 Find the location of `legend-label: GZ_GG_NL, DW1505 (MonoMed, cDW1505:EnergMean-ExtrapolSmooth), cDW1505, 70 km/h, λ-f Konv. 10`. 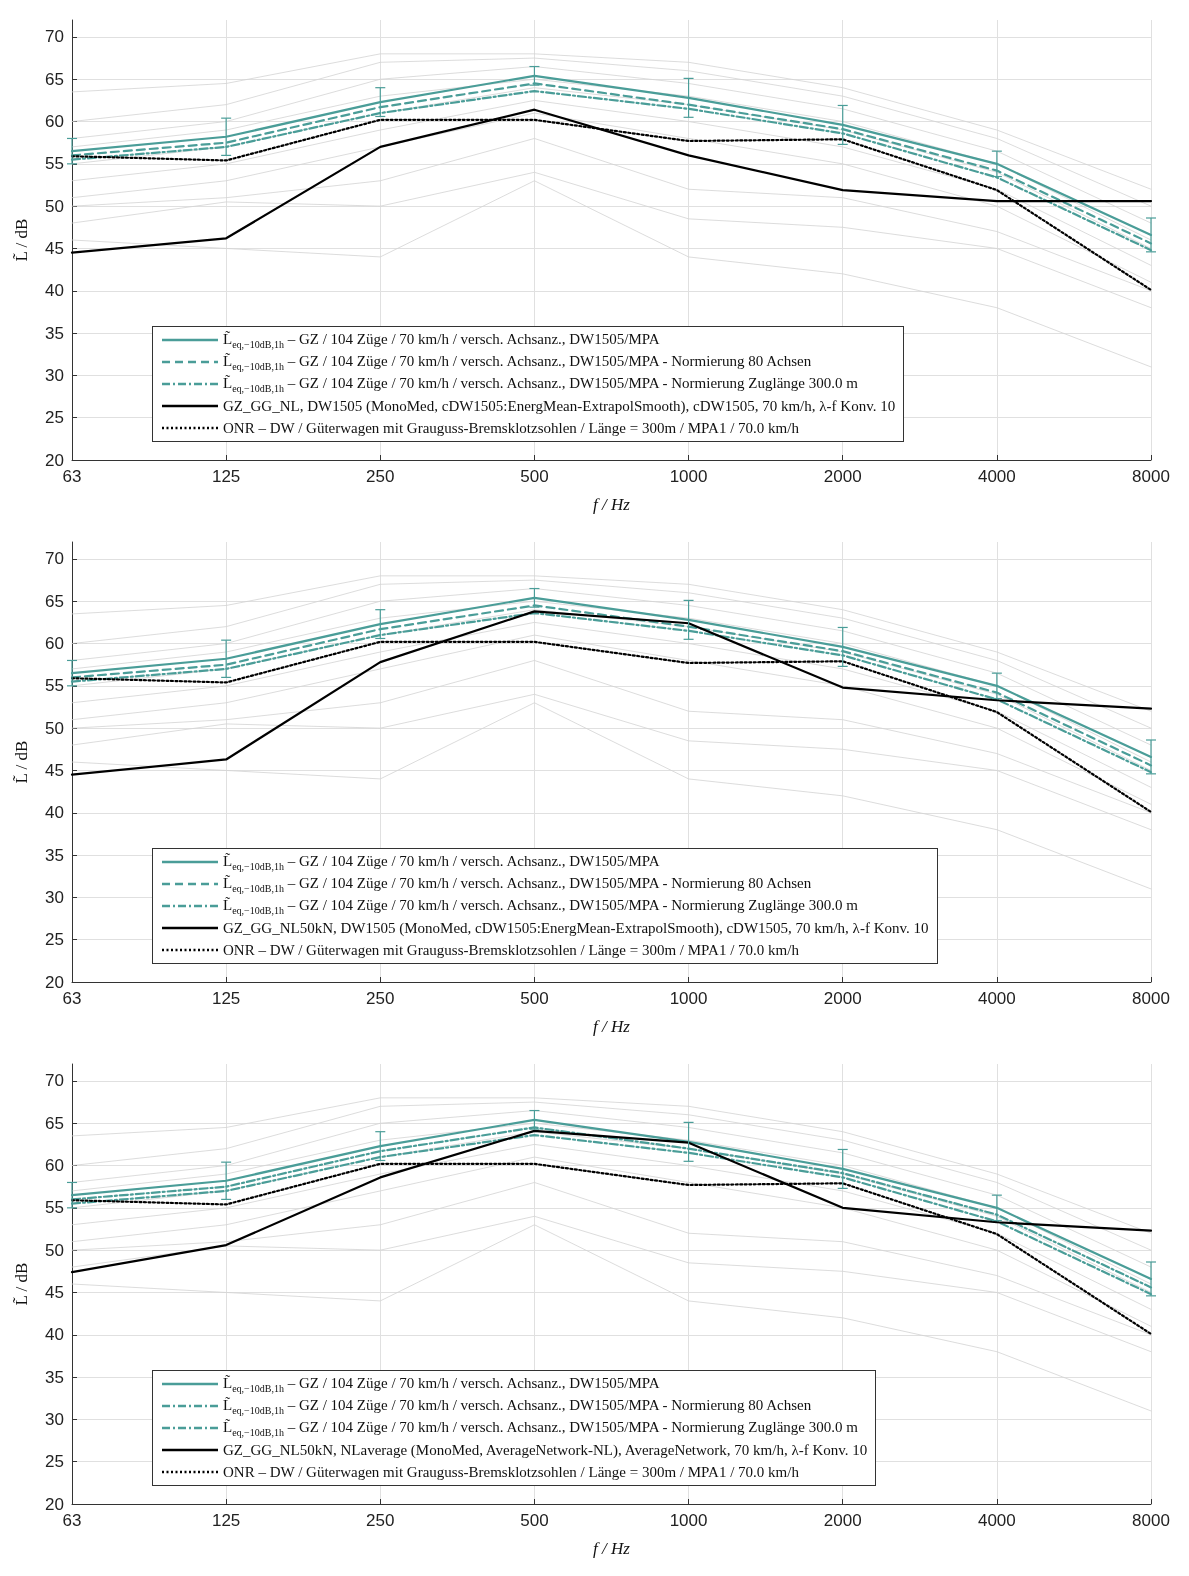

legend-label: GZ_GG_NL, DW1505 (MonoMed, cDW1505:EnergMean-ExtrapolSmooth), cDW1505, 70 km/h, λ-f Konv. 10 is located at coordinates (559, 406).